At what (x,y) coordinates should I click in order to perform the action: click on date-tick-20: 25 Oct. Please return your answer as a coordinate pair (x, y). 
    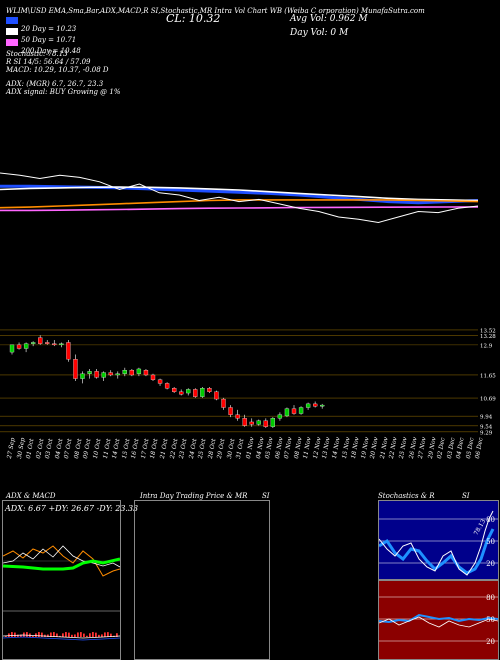
    Looking at the image, I should click on (202, 449).